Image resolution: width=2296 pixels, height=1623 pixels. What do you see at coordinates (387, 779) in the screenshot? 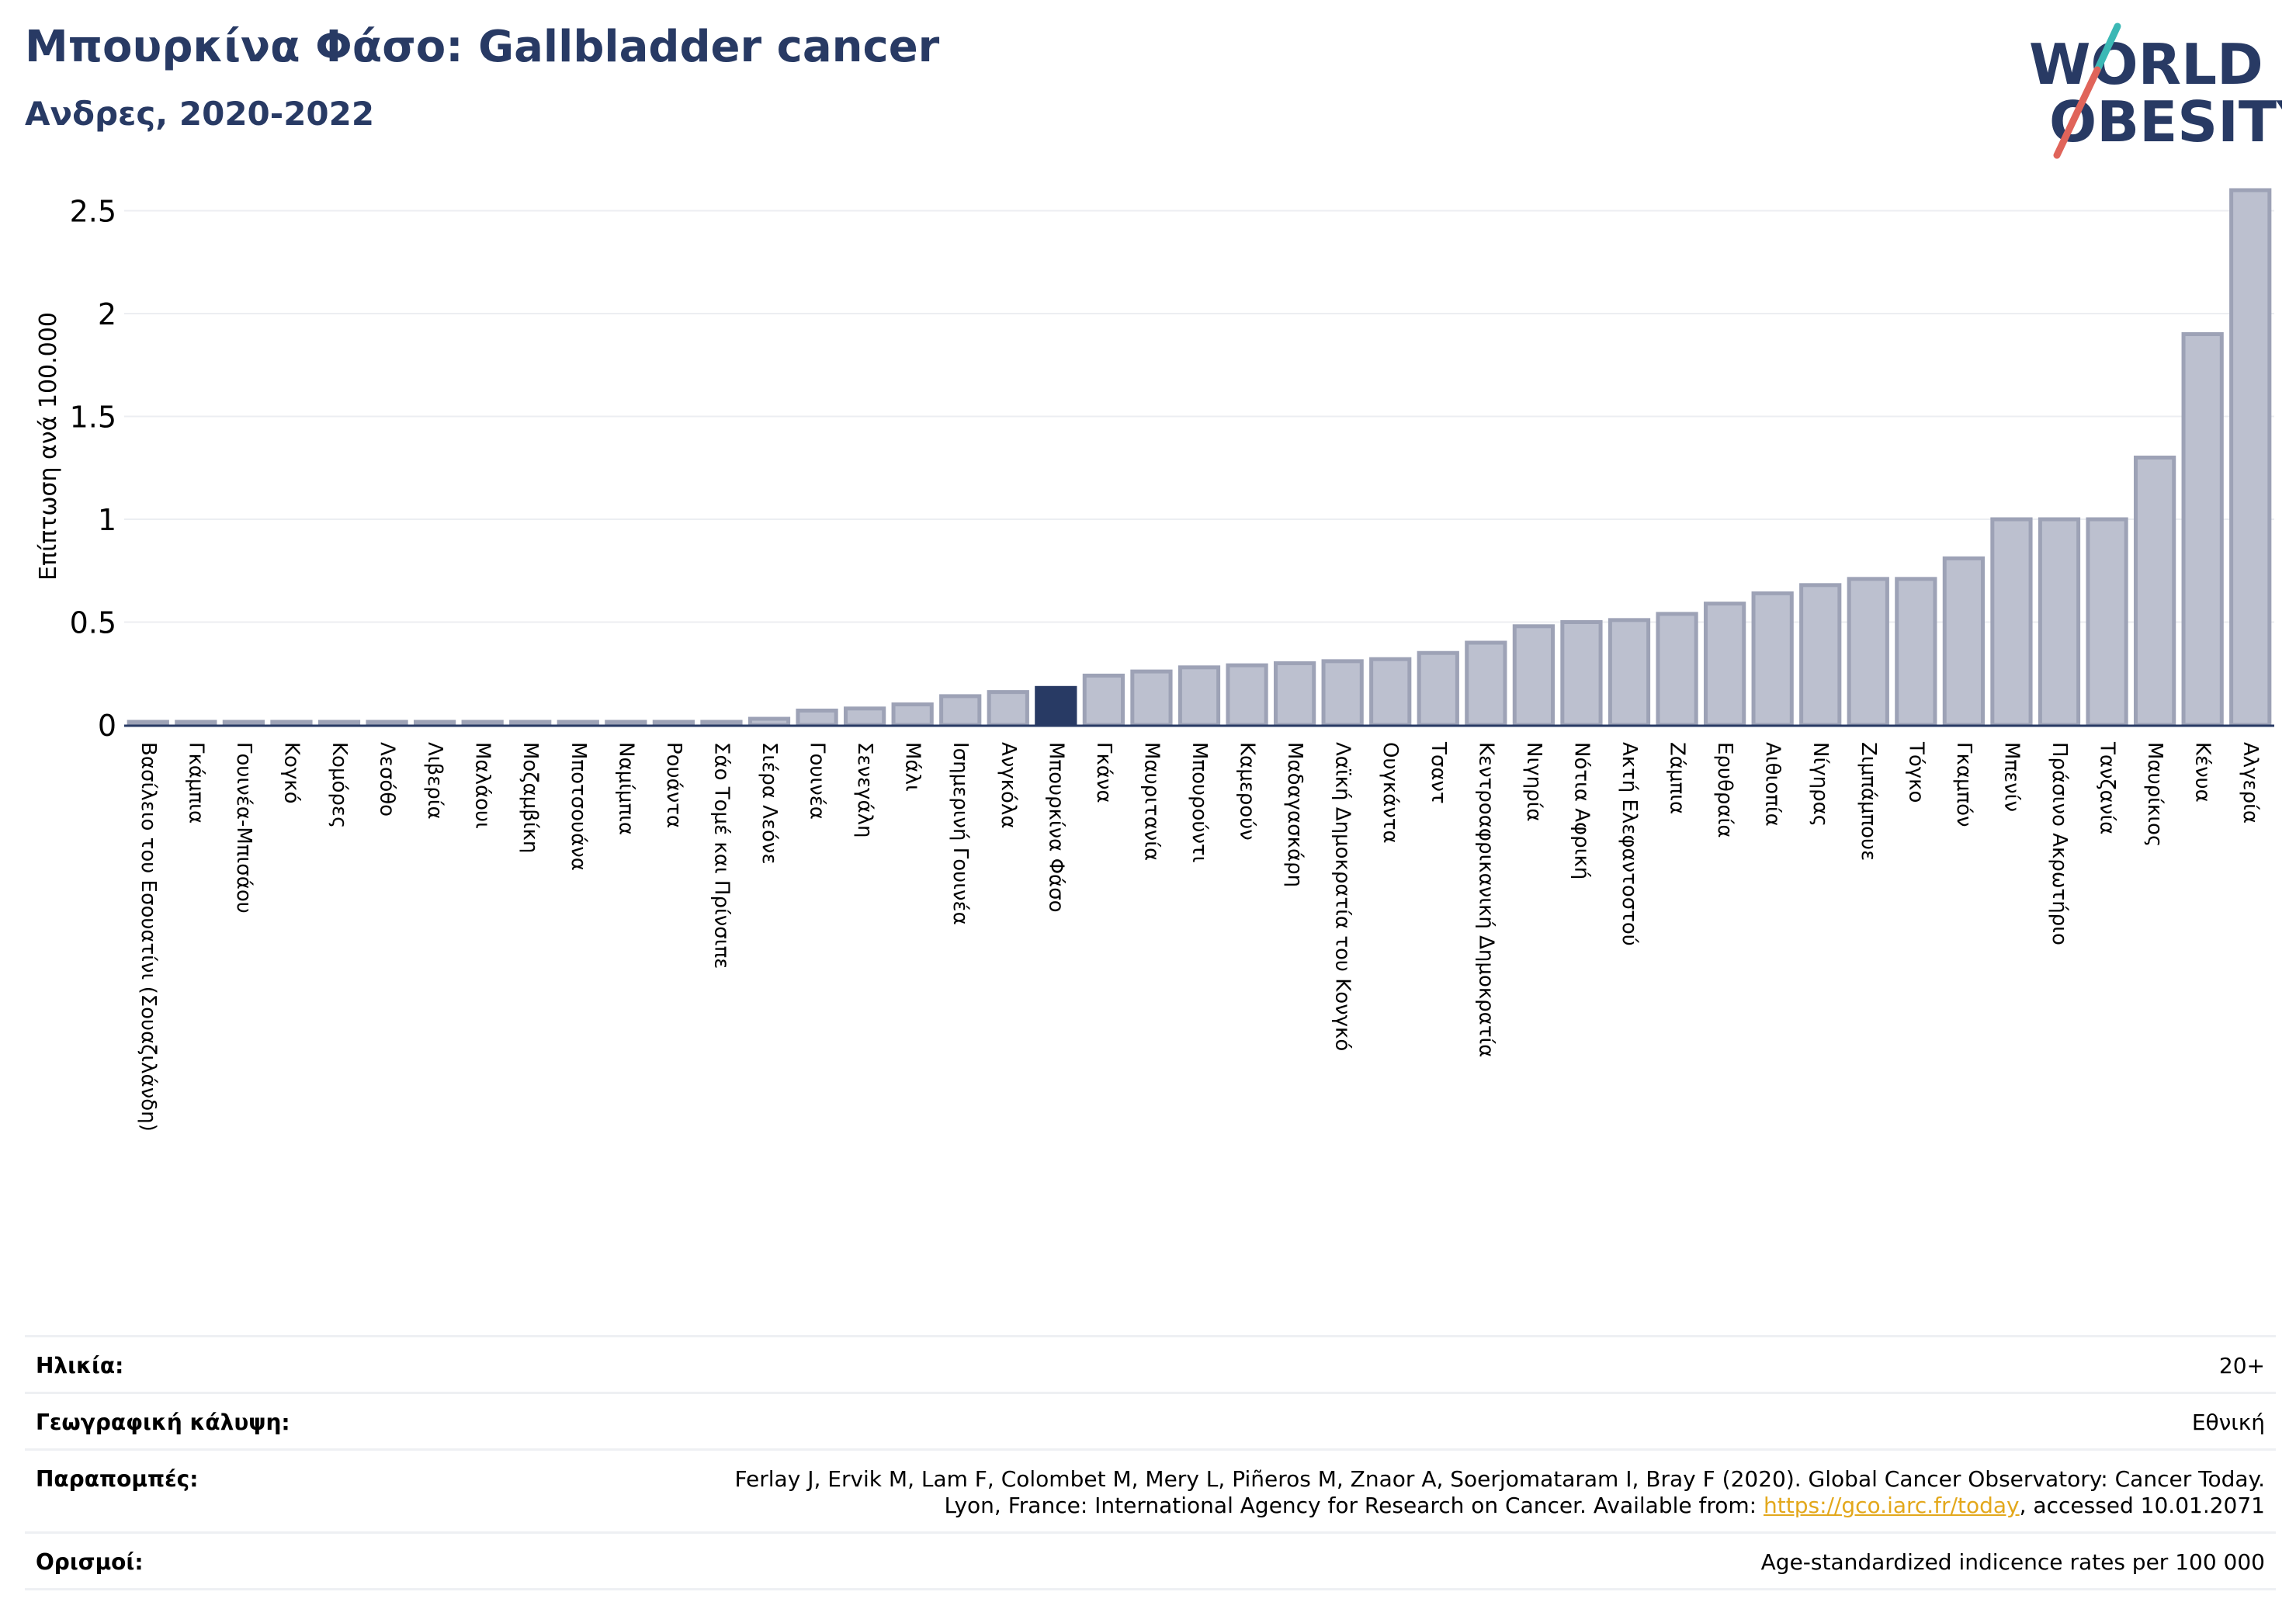
I see `x-tick-label: Λεσόθο` at bounding box center [387, 779].